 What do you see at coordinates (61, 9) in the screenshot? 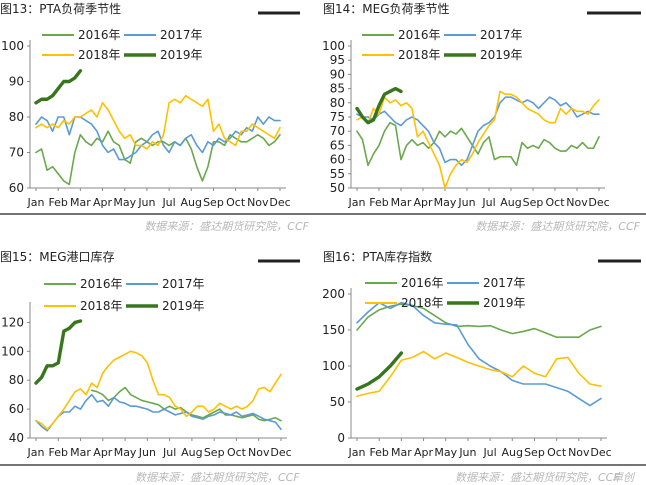
I see `chart-title: 图13：PTA负荷季节性` at bounding box center [61, 9].